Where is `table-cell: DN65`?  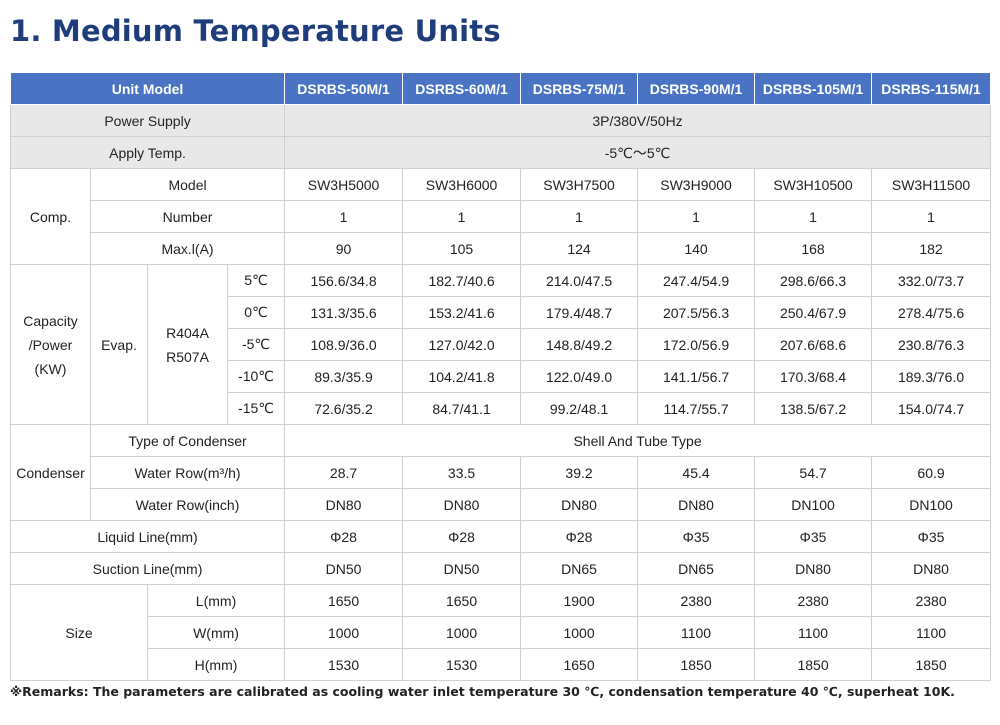 table-cell: DN65 is located at coordinates (696, 568).